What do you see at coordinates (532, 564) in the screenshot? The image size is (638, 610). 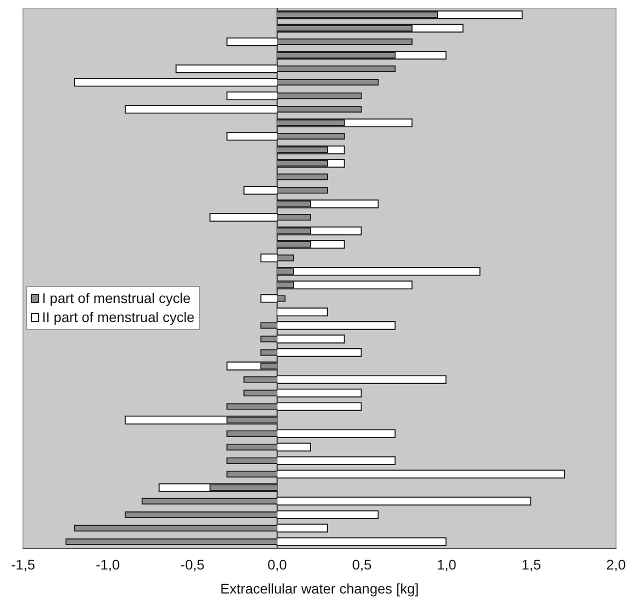 I see `x-tick-label: 1,5` at bounding box center [532, 564].